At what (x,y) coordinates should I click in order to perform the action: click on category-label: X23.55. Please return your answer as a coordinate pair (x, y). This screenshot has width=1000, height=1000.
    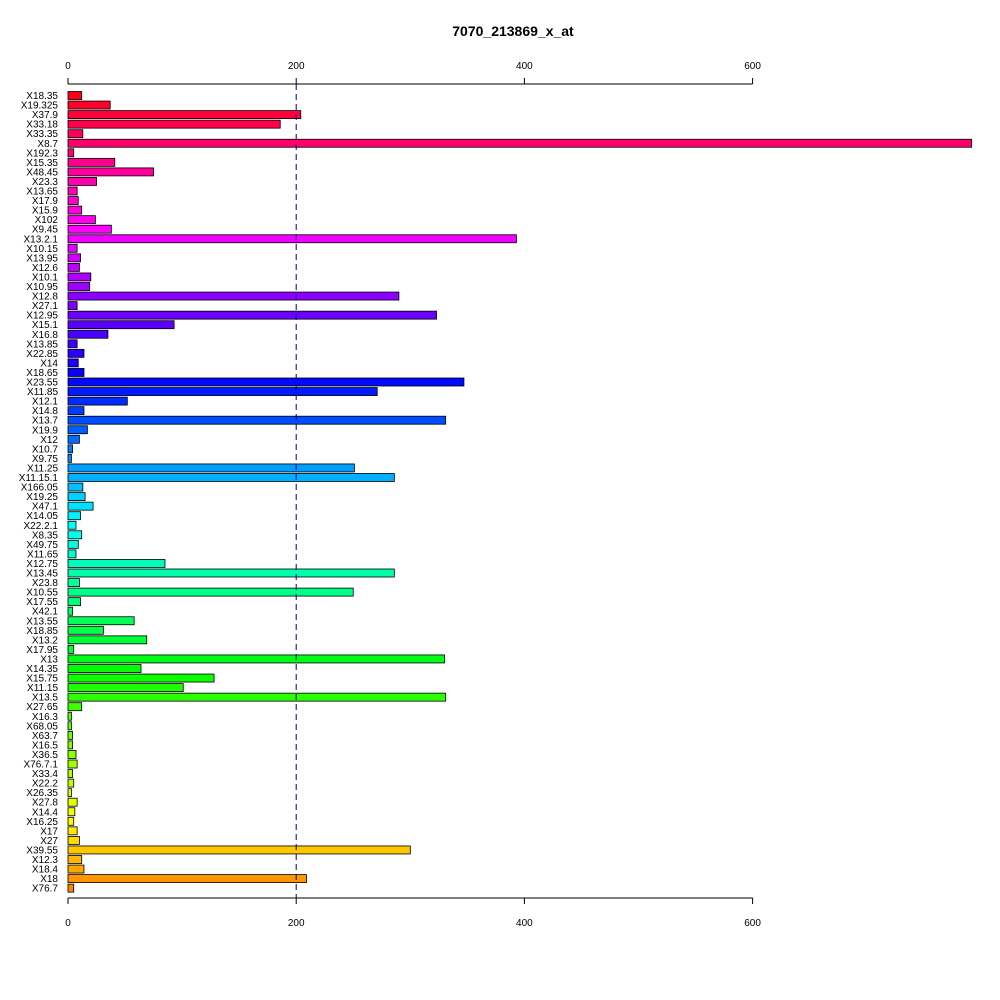
    Looking at the image, I should click on (42, 383).